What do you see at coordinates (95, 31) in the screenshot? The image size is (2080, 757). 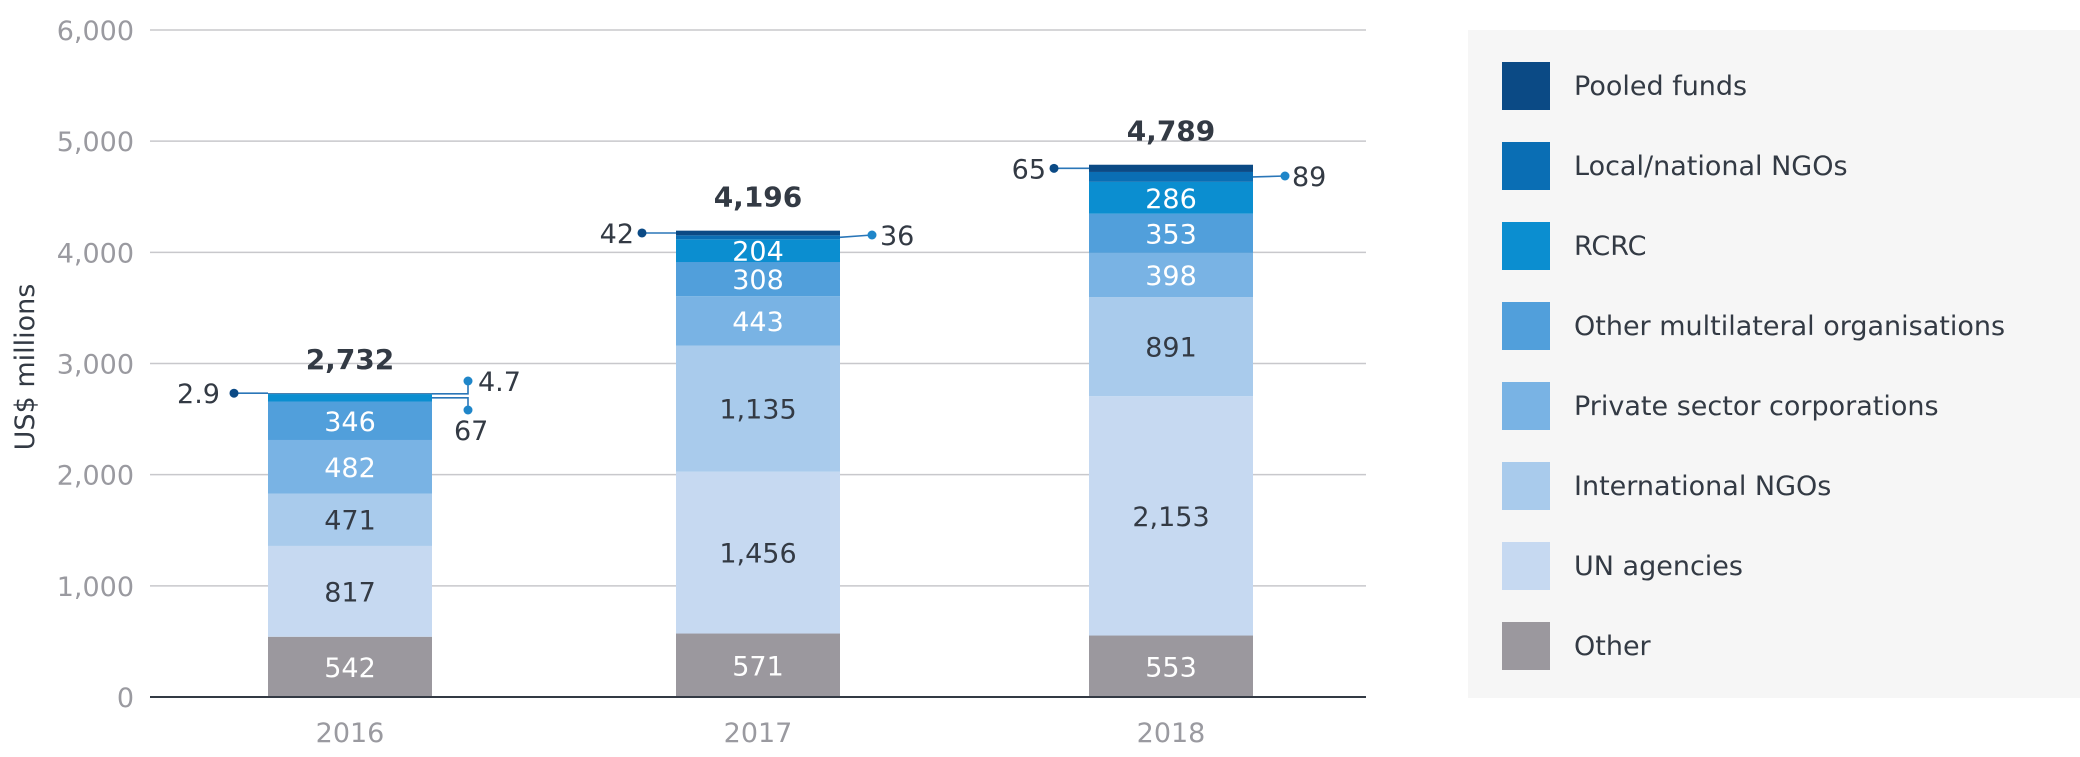 I see `y-tick-label: 6,000` at bounding box center [95, 31].